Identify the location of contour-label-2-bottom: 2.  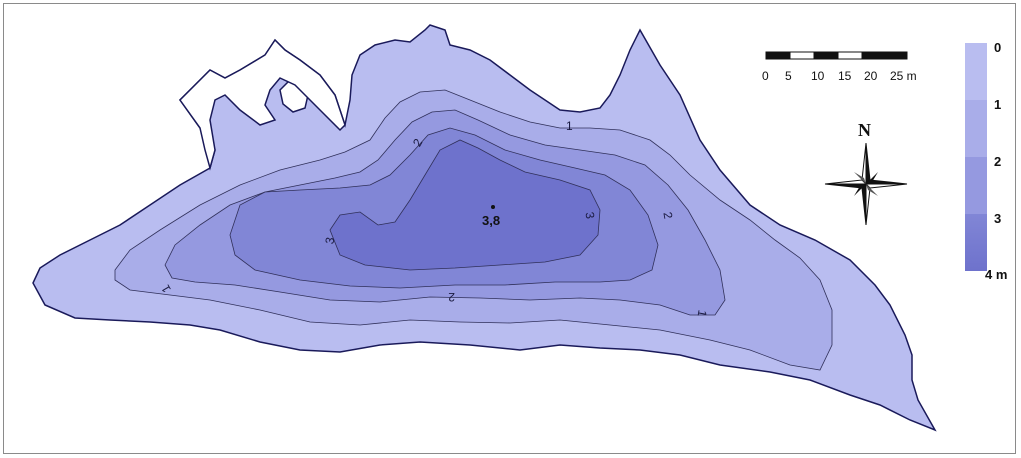
(451, 297).